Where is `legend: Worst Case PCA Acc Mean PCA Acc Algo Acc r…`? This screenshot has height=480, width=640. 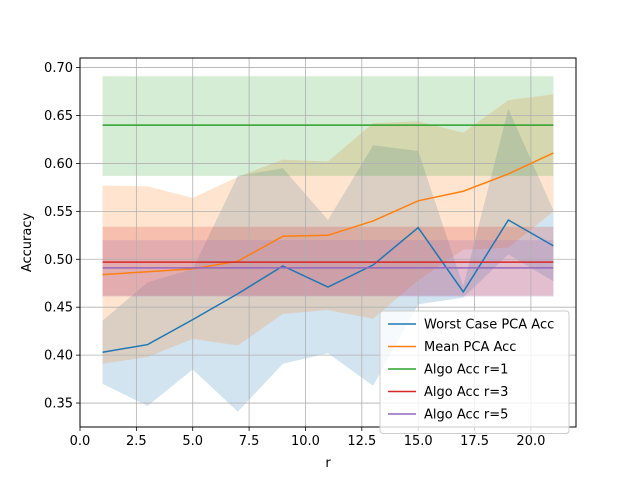
legend: Worst Case PCA Acc Mean PCA Acc Algo Acc r… is located at coordinates (474, 372).